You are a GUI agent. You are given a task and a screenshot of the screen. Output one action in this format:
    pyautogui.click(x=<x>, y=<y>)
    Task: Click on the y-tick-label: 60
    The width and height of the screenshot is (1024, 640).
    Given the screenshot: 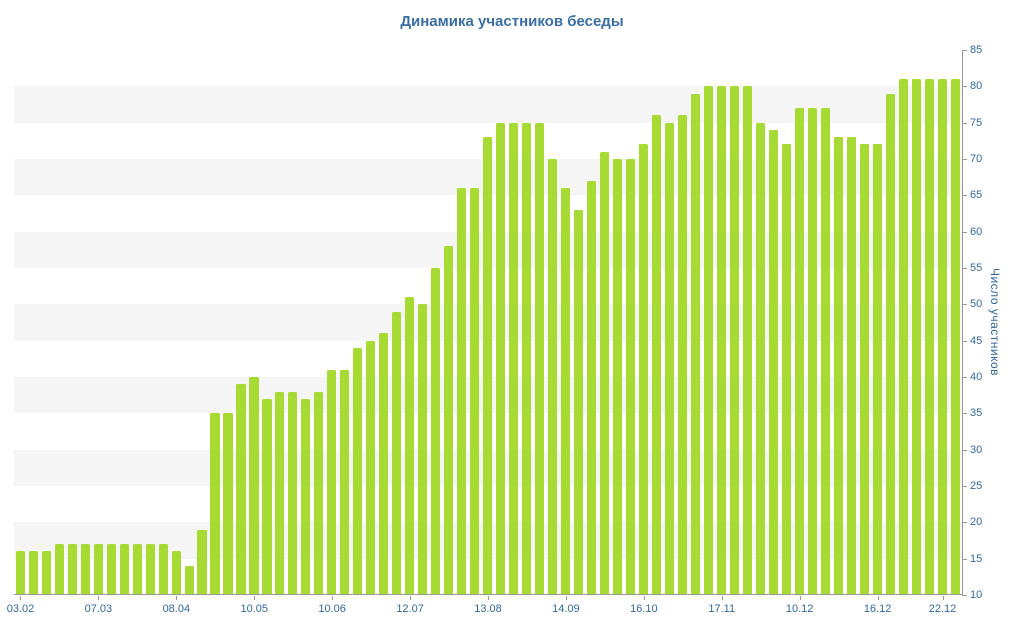 What is the action you would take?
    pyautogui.click(x=976, y=231)
    